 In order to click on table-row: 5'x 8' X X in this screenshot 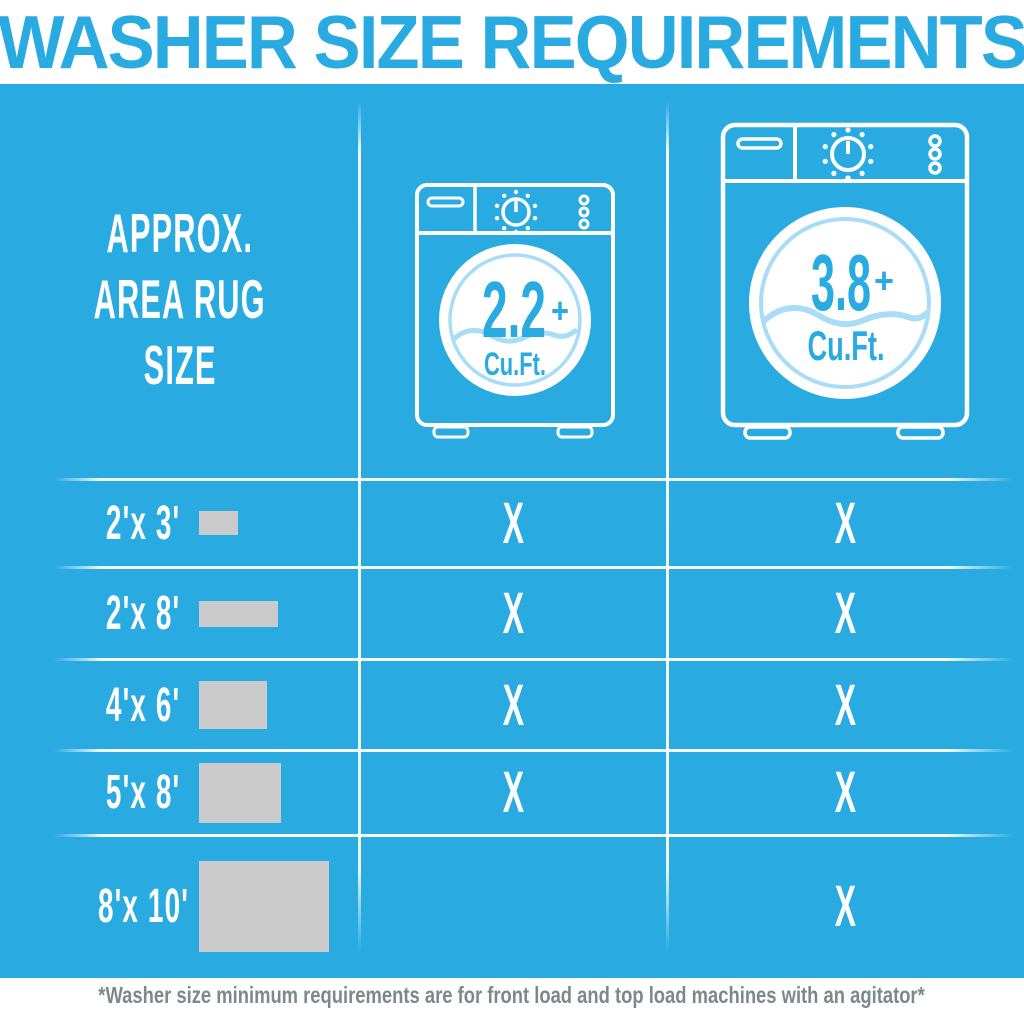, I will do `click(512, 792)`.